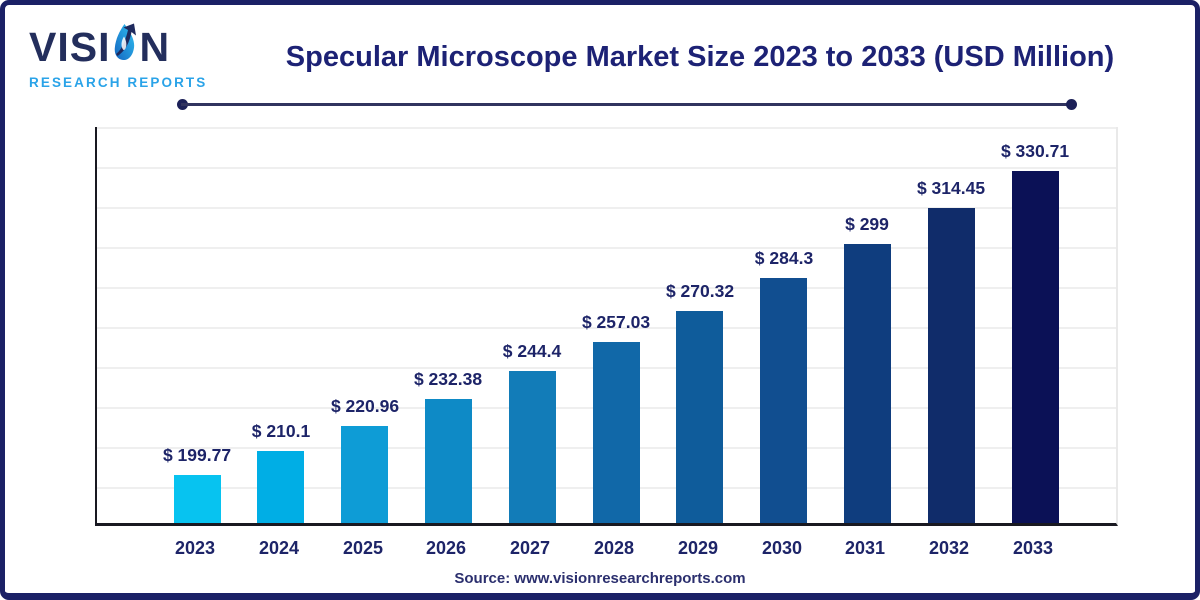 This screenshot has height=600, width=1200. What do you see at coordinates (197, 455) in the screenshot?
I see `value-label: $ 199.77` at bounding box center [197, 455].